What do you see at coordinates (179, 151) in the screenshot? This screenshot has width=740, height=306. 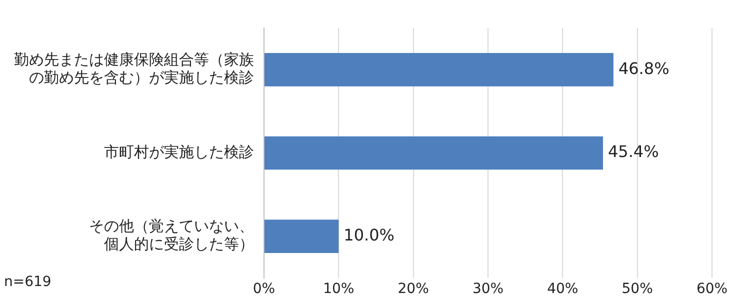 I see `y-tick-label: 市町村が実施した検診` at bounding box center [179, 151].